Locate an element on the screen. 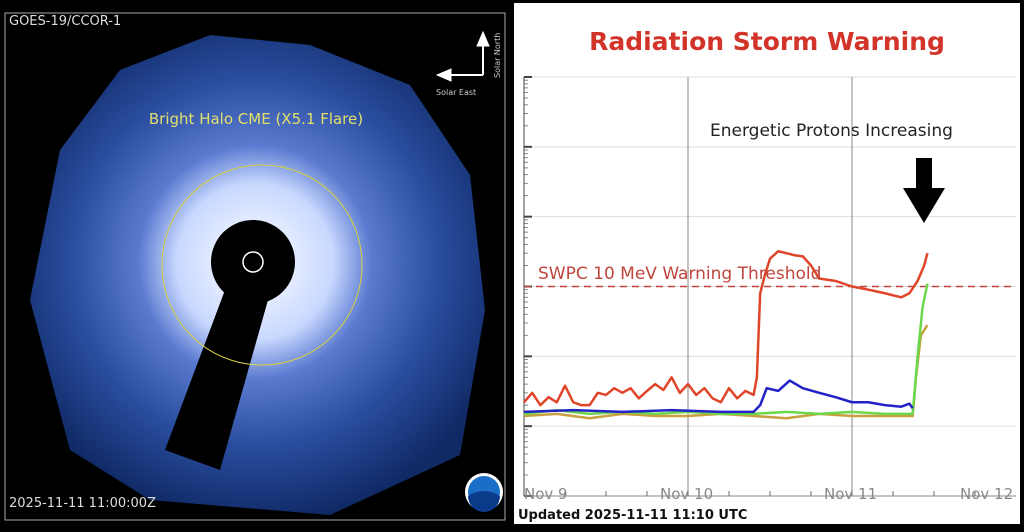  noaa-logo is located at coordinates (484, 492).